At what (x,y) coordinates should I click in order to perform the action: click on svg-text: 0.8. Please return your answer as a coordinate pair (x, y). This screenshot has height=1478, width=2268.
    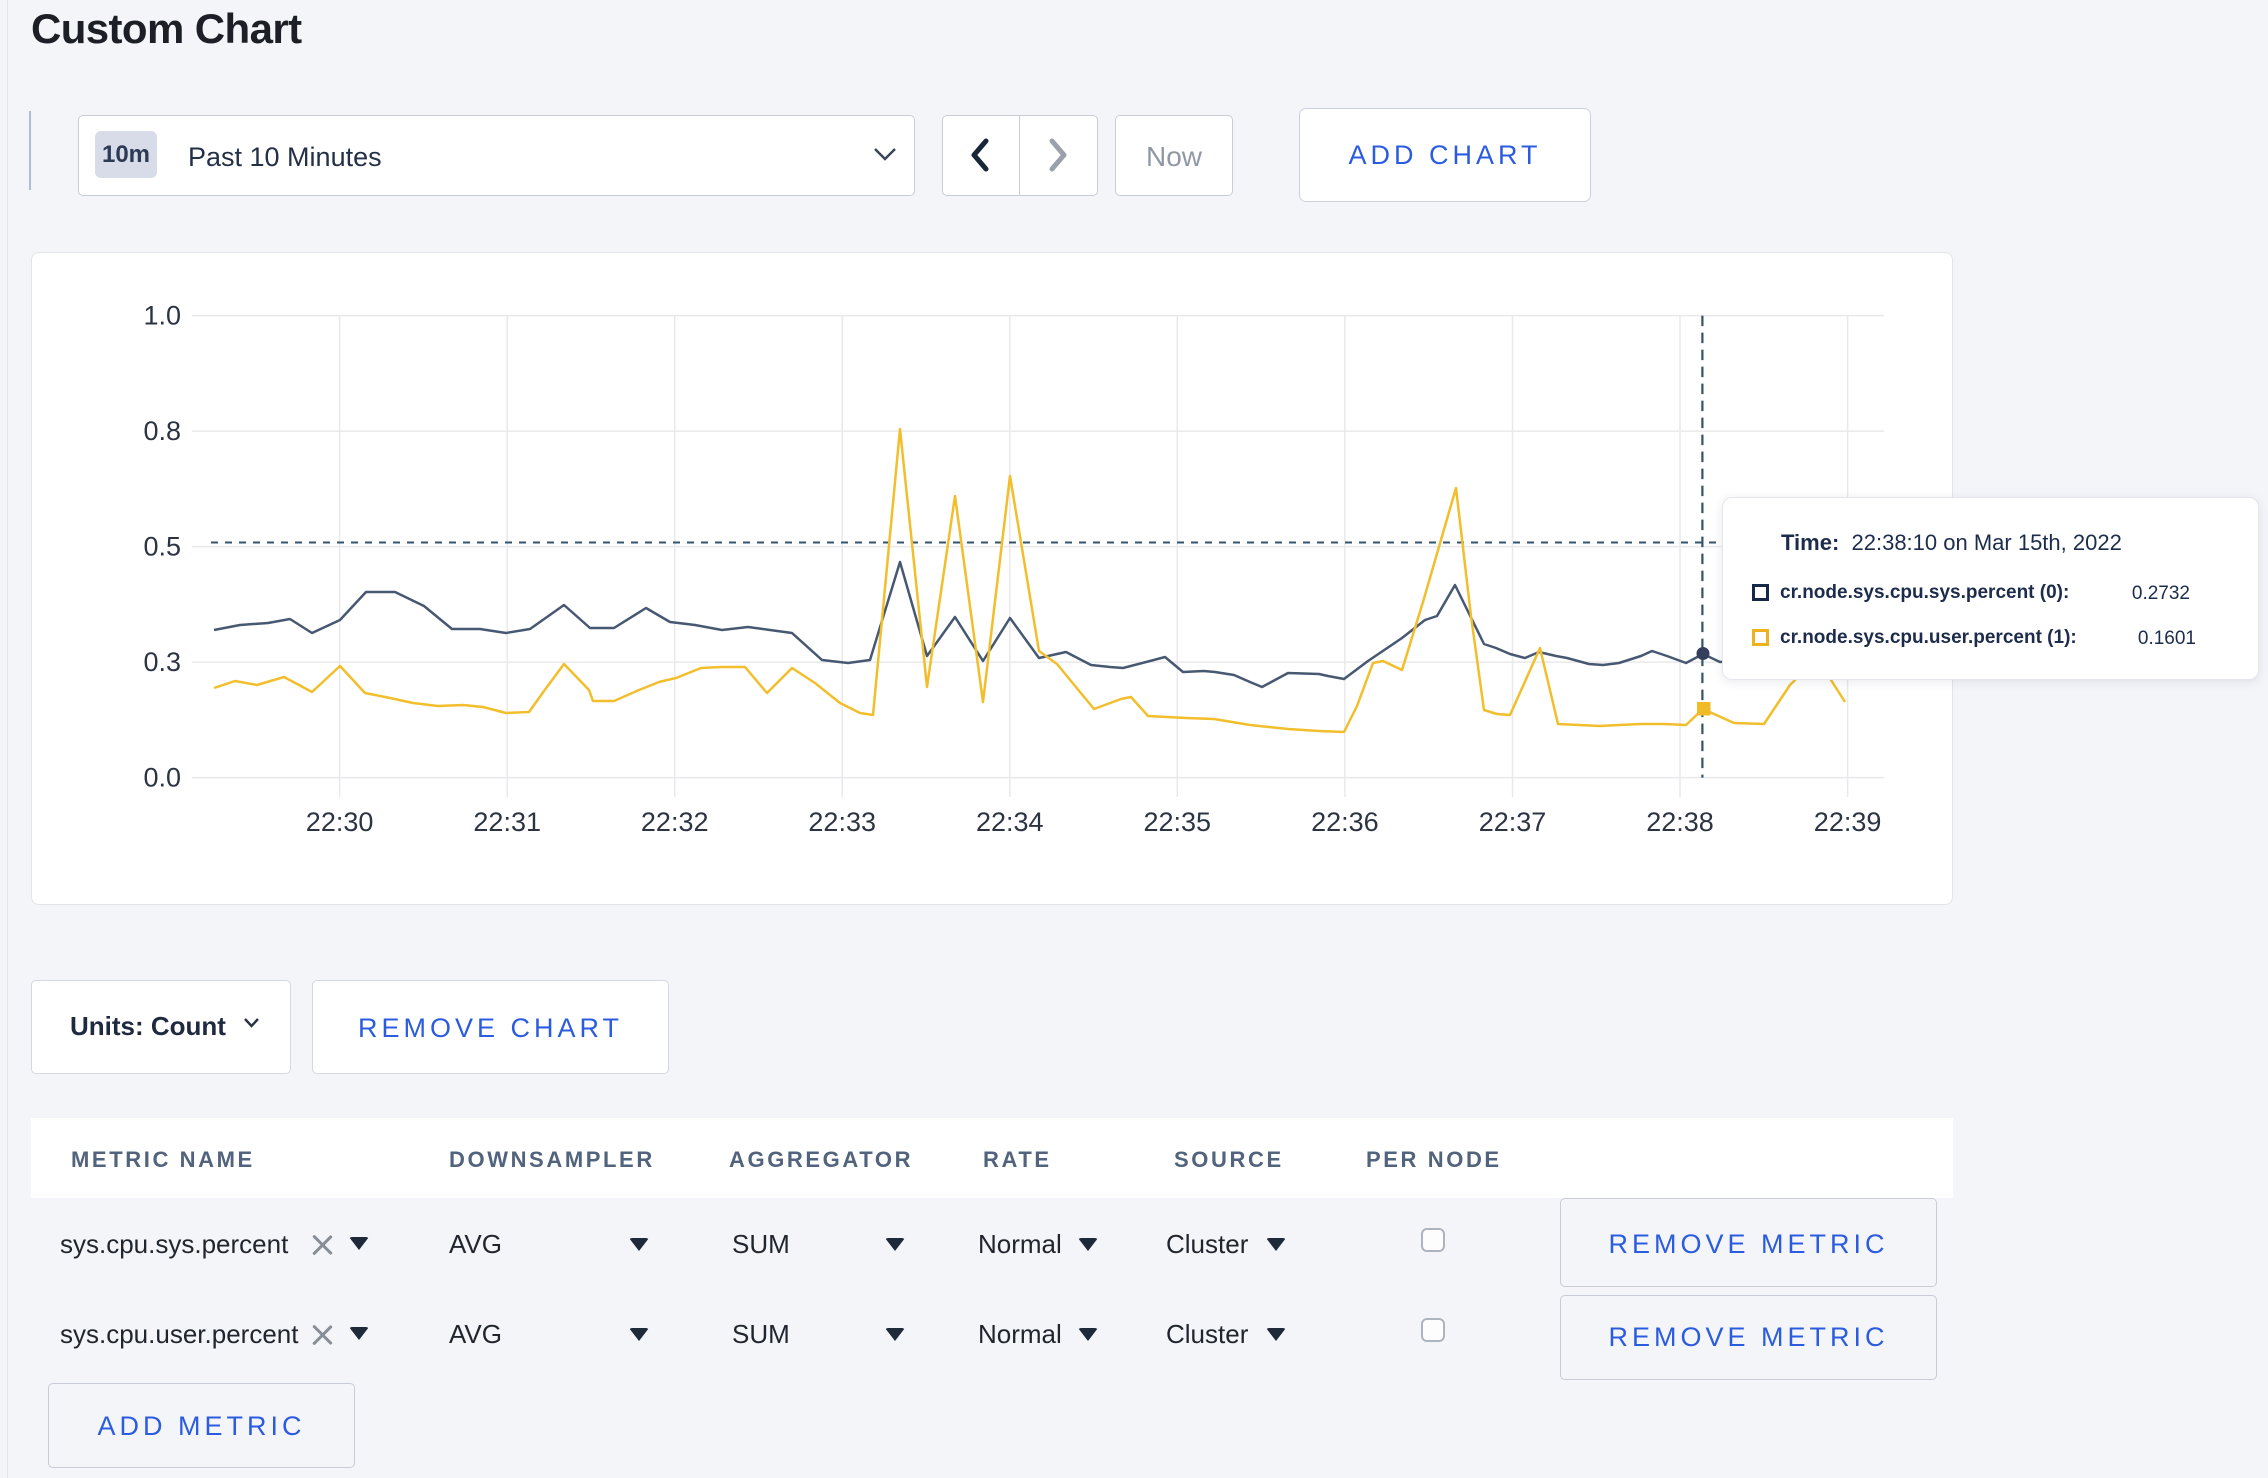
    Looking at the image, I should click on (162, 431).